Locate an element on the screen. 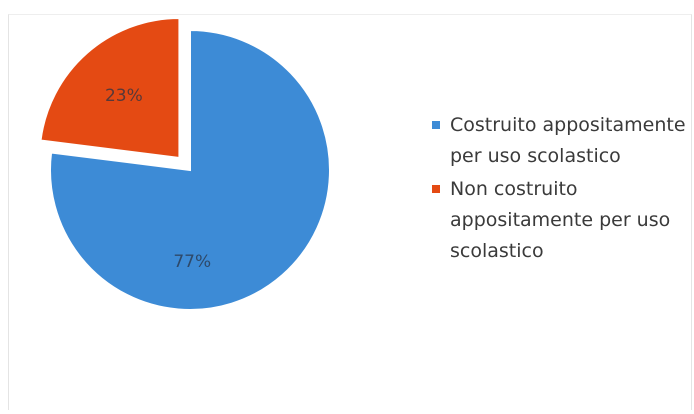 The image size is (694, 414). legend-swatch-not-built is located at coordinates (436, 189).